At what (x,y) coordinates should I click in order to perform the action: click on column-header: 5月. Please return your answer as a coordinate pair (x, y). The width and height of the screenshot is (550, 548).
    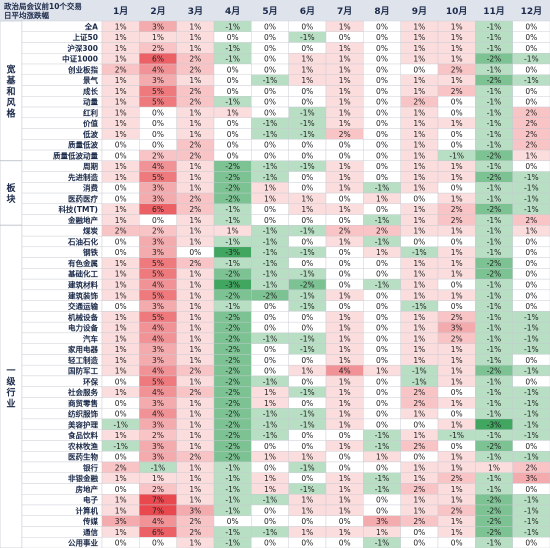
    Looking at the image, I should click on (269, 11).